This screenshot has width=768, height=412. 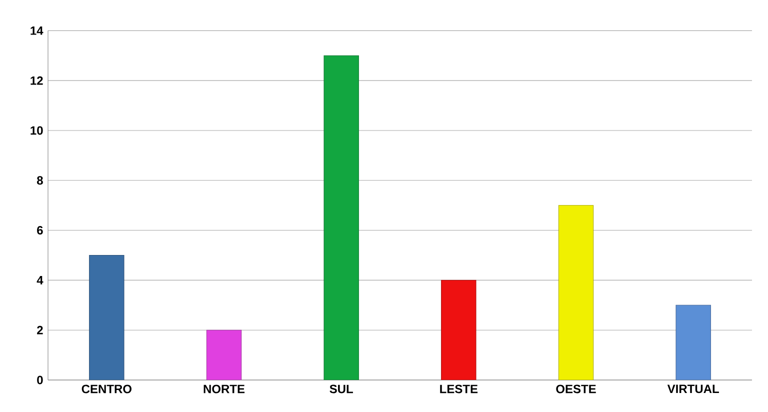 I want to click on x-tick-label: VIRTUAL, so click(x=693, y=389).